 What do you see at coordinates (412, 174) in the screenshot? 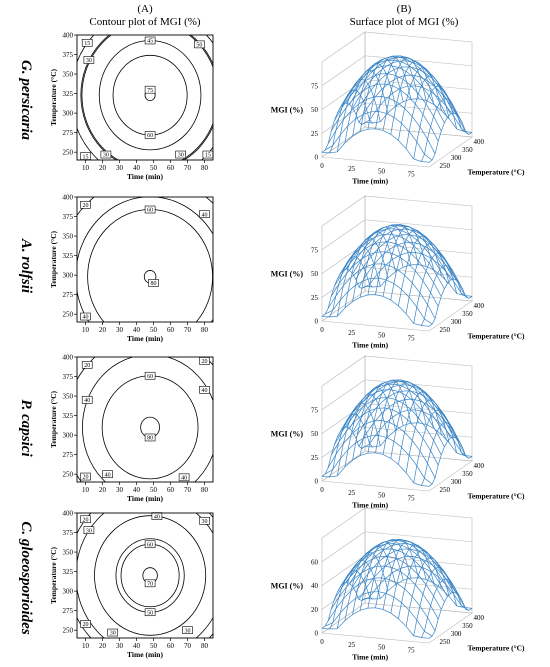
I see `x-tick-label: 75` at bounding box center [412, 174].